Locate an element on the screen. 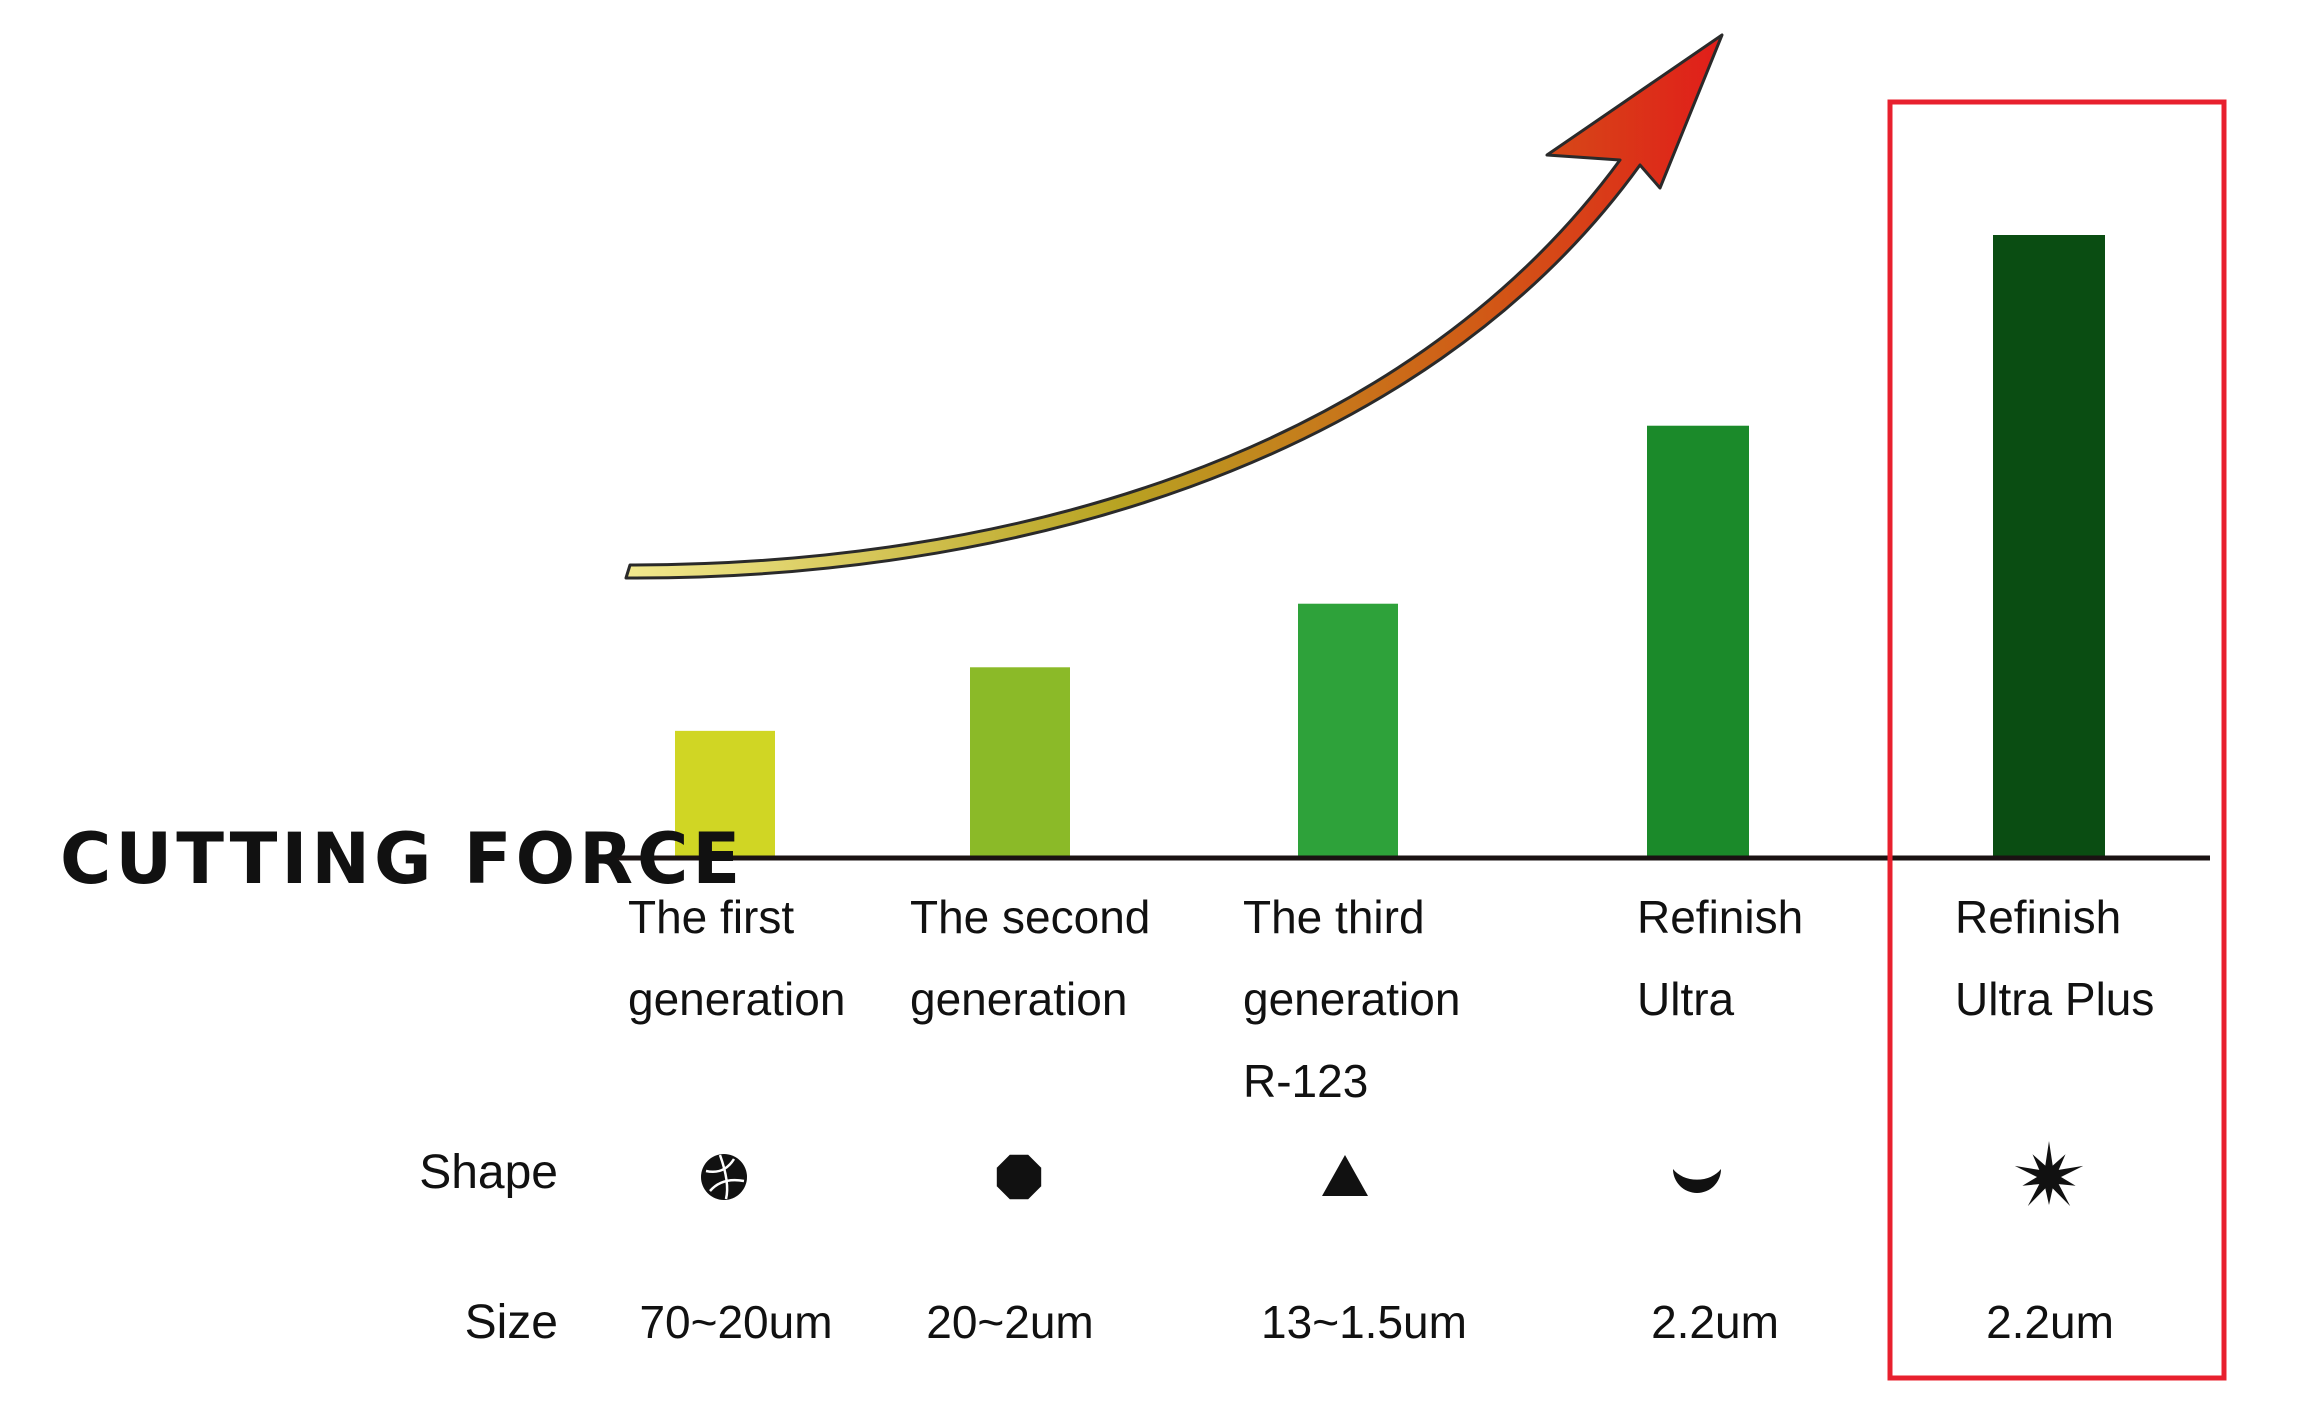 The image size is (2309, 1402). size-value-4: 2.2um is located at coordinates (1715, 1322).